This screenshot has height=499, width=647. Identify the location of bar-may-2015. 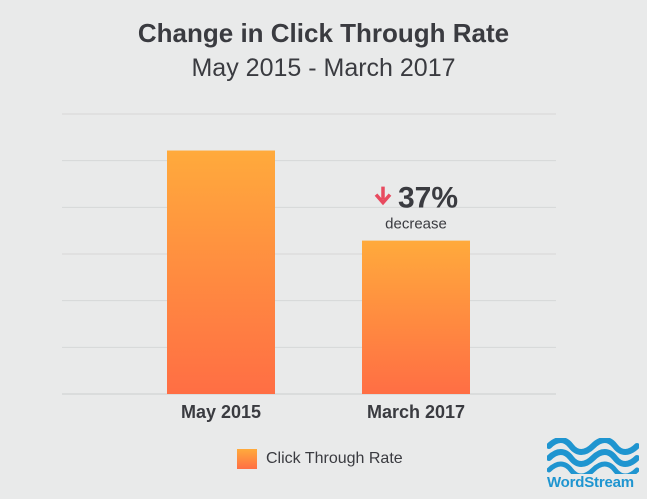
(221, 272).